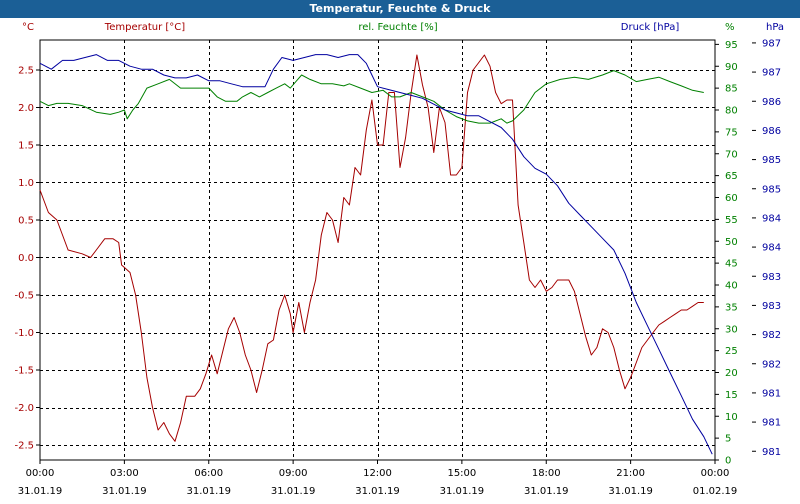 Image resolution: width=800 pixels, height=504 pixels. What do you see at coordinates (731, 351) in the screenshot?
I see `humidity-tick-label: 25` at bounding box center [731, 351].